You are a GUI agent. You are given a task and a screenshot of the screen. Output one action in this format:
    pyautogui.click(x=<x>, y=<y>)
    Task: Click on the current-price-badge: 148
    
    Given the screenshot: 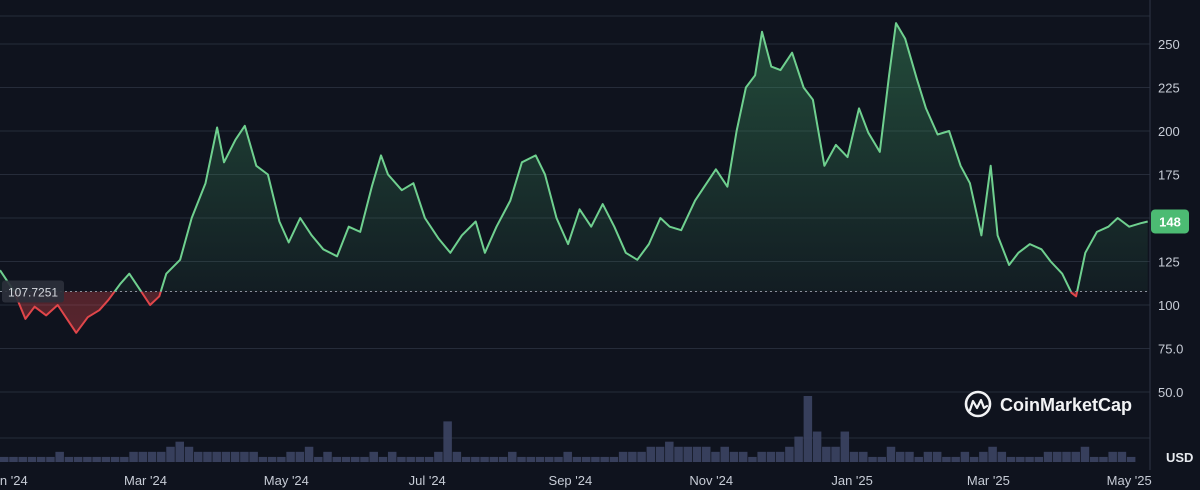 What is the action you would take?
    pyautogui.click(x=1170, y=221)
    